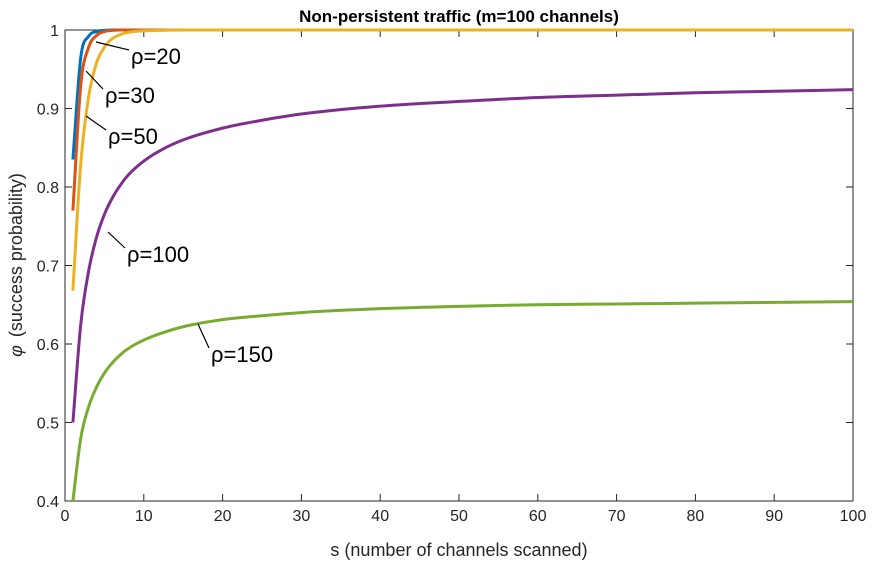 The height and width of the screenshot is (564, 873). What do you see at coordinates (48, 267) in the screenshot?
I see `y-tick-label: 0.7` at bounding box center [48, 267].